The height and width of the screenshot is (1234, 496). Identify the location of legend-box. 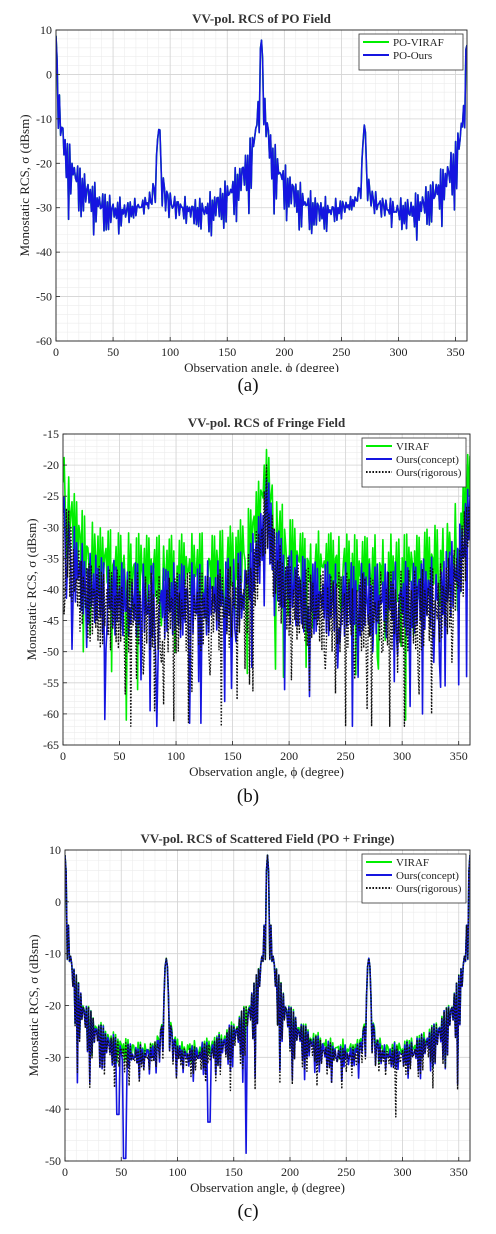
(411, 52).